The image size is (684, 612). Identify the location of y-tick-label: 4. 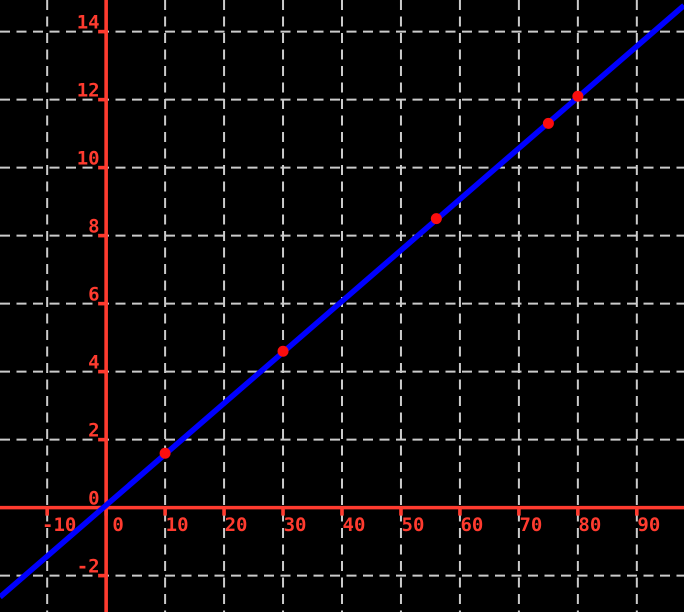
(93, 363).